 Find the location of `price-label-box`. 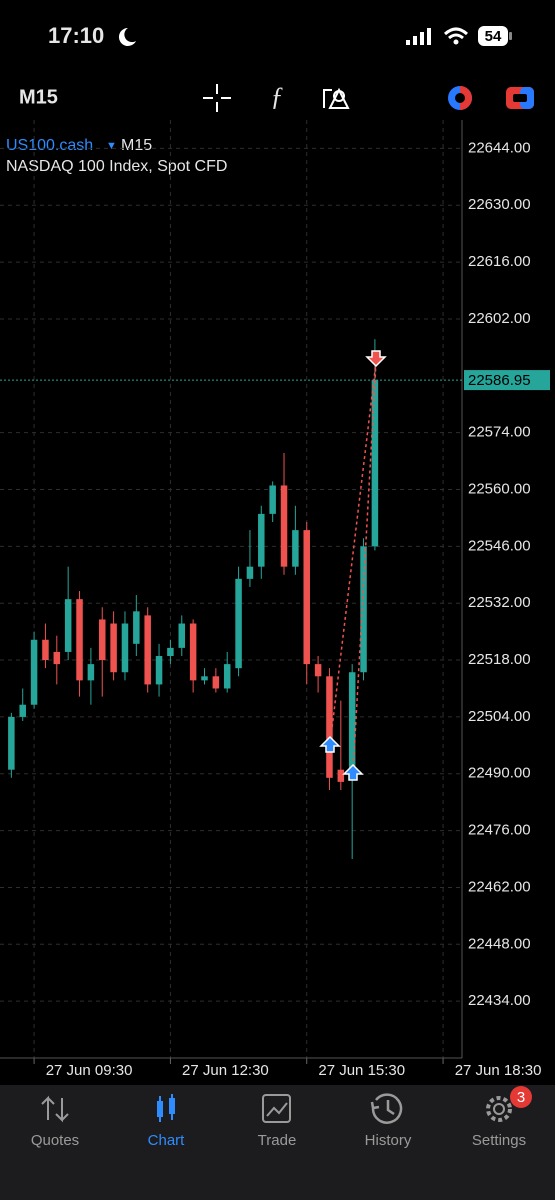

price-label-box is located at coordinates (507, 380).